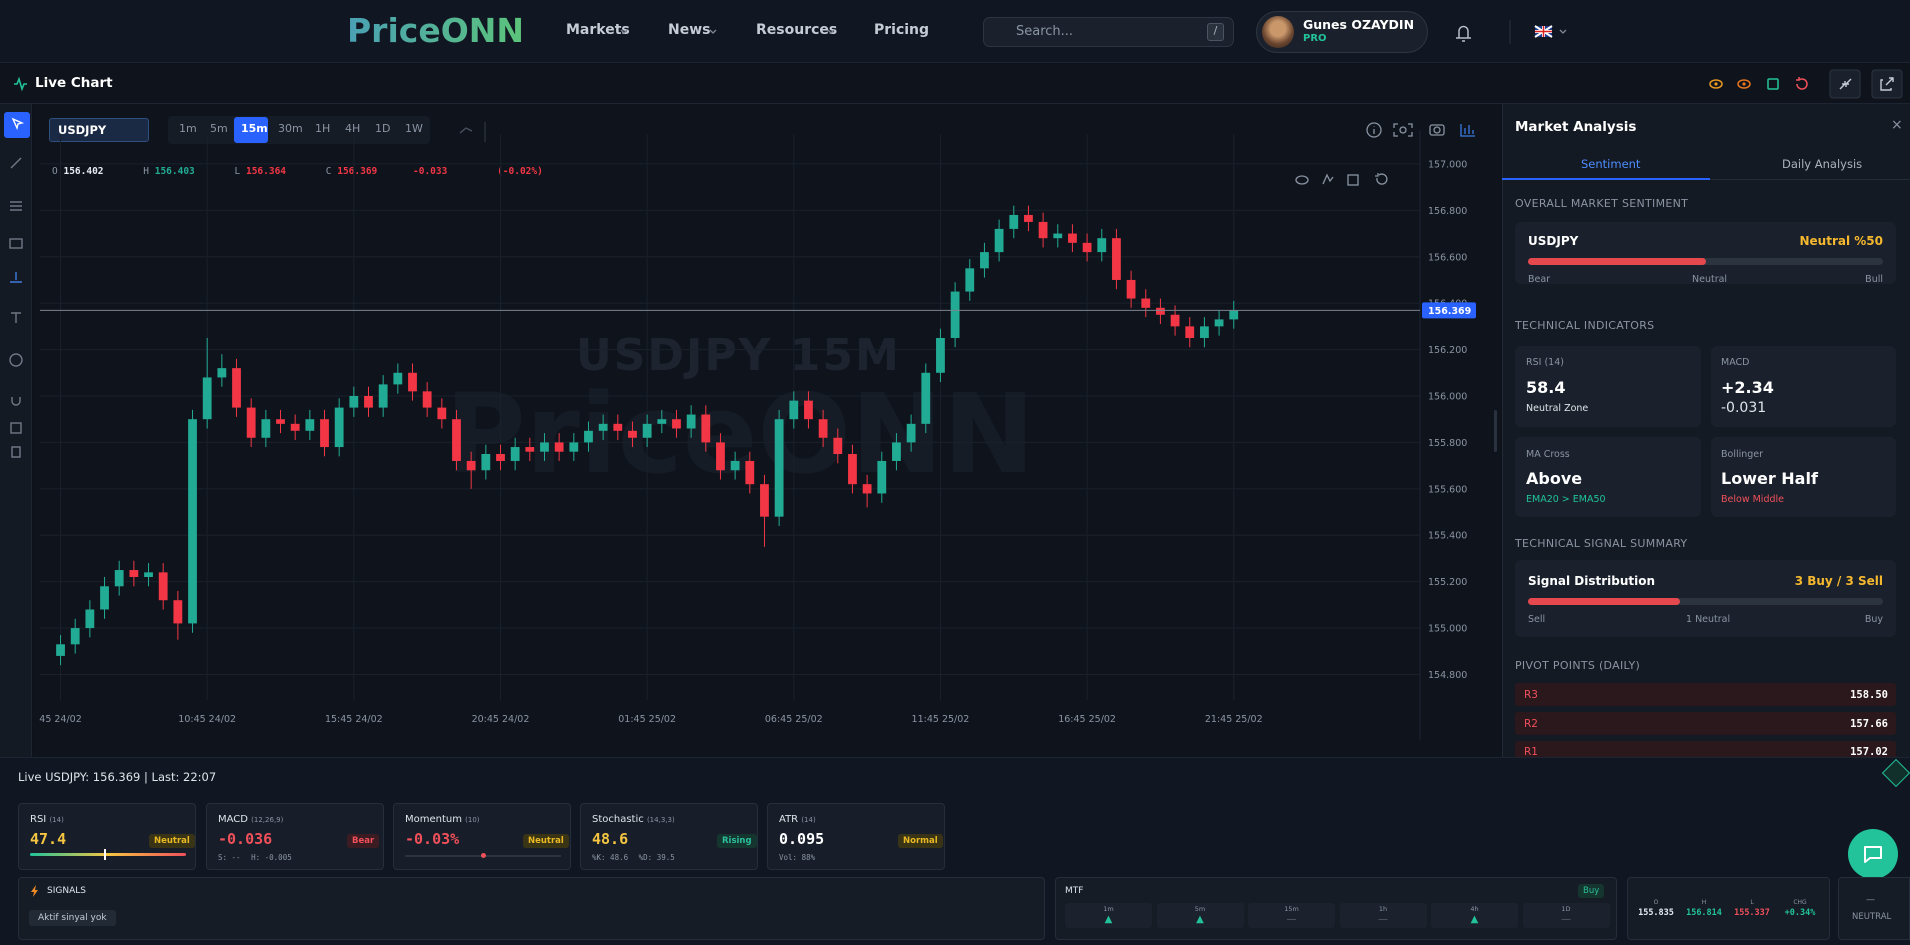 The height and width of the screenshot is (945, 1910). Describe the element at coordinates (354, 719) in the screenshot. I see `x-tick-label: 15:45 24/02` at that location.